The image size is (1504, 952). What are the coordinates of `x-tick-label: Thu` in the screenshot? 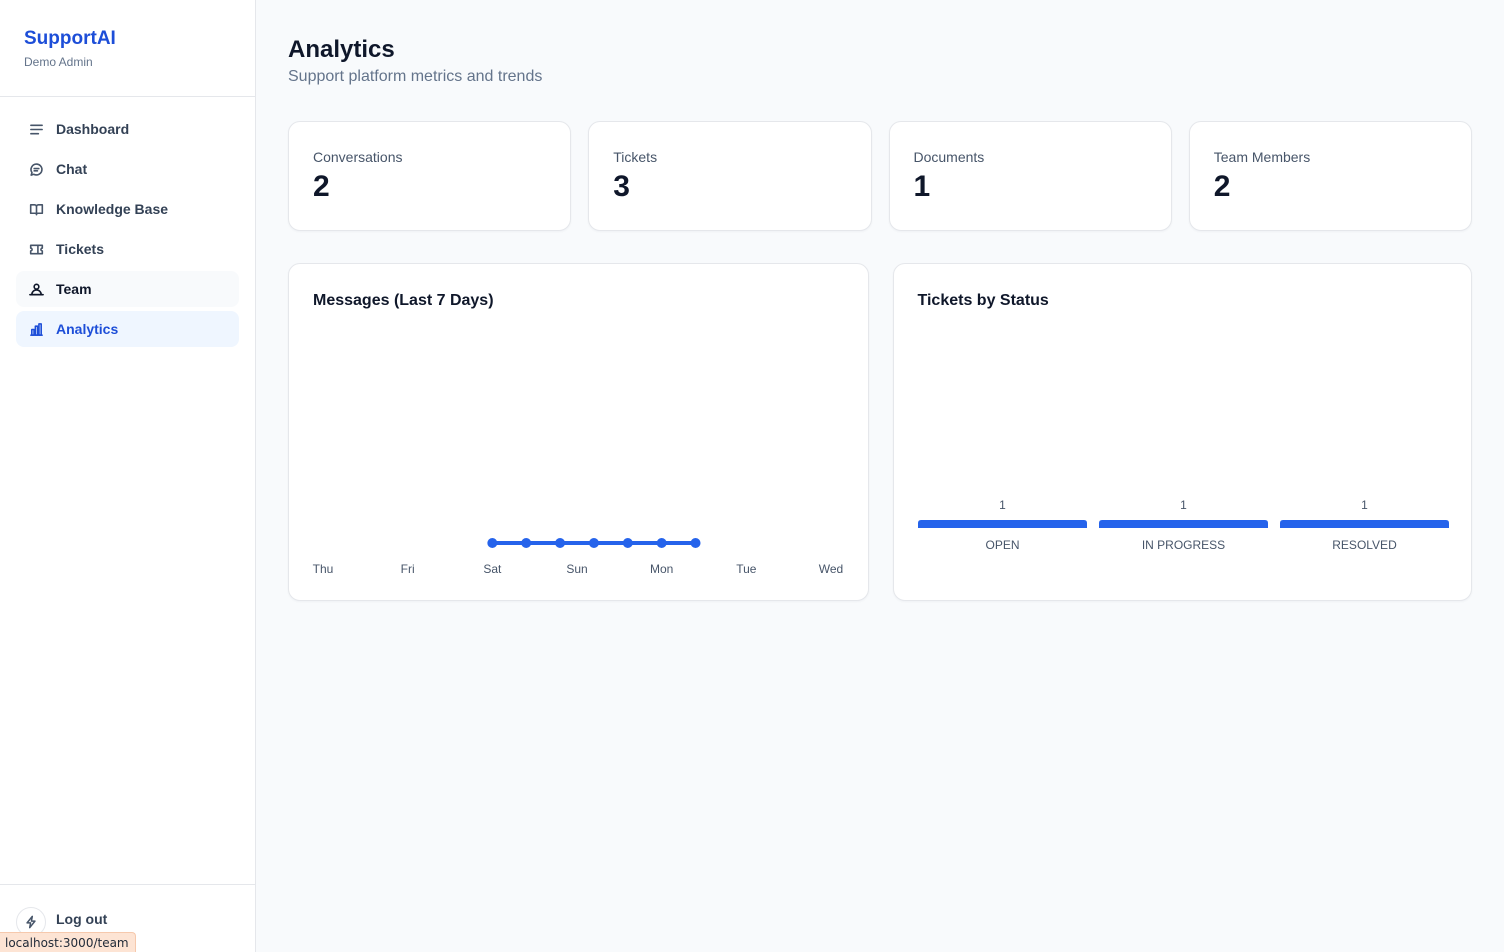 It's located at (323, 569).